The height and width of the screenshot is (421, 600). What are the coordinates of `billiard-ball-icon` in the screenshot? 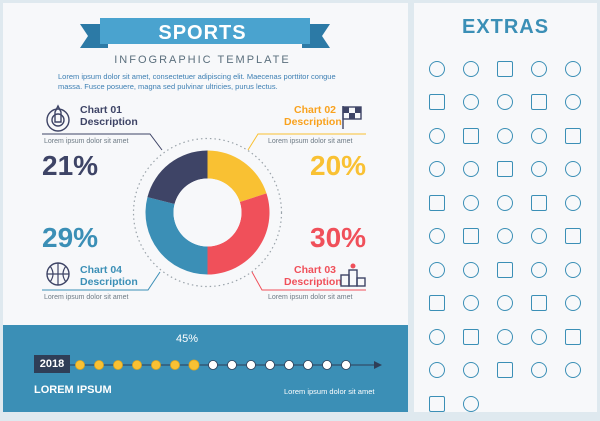 It's located at (573, 203).